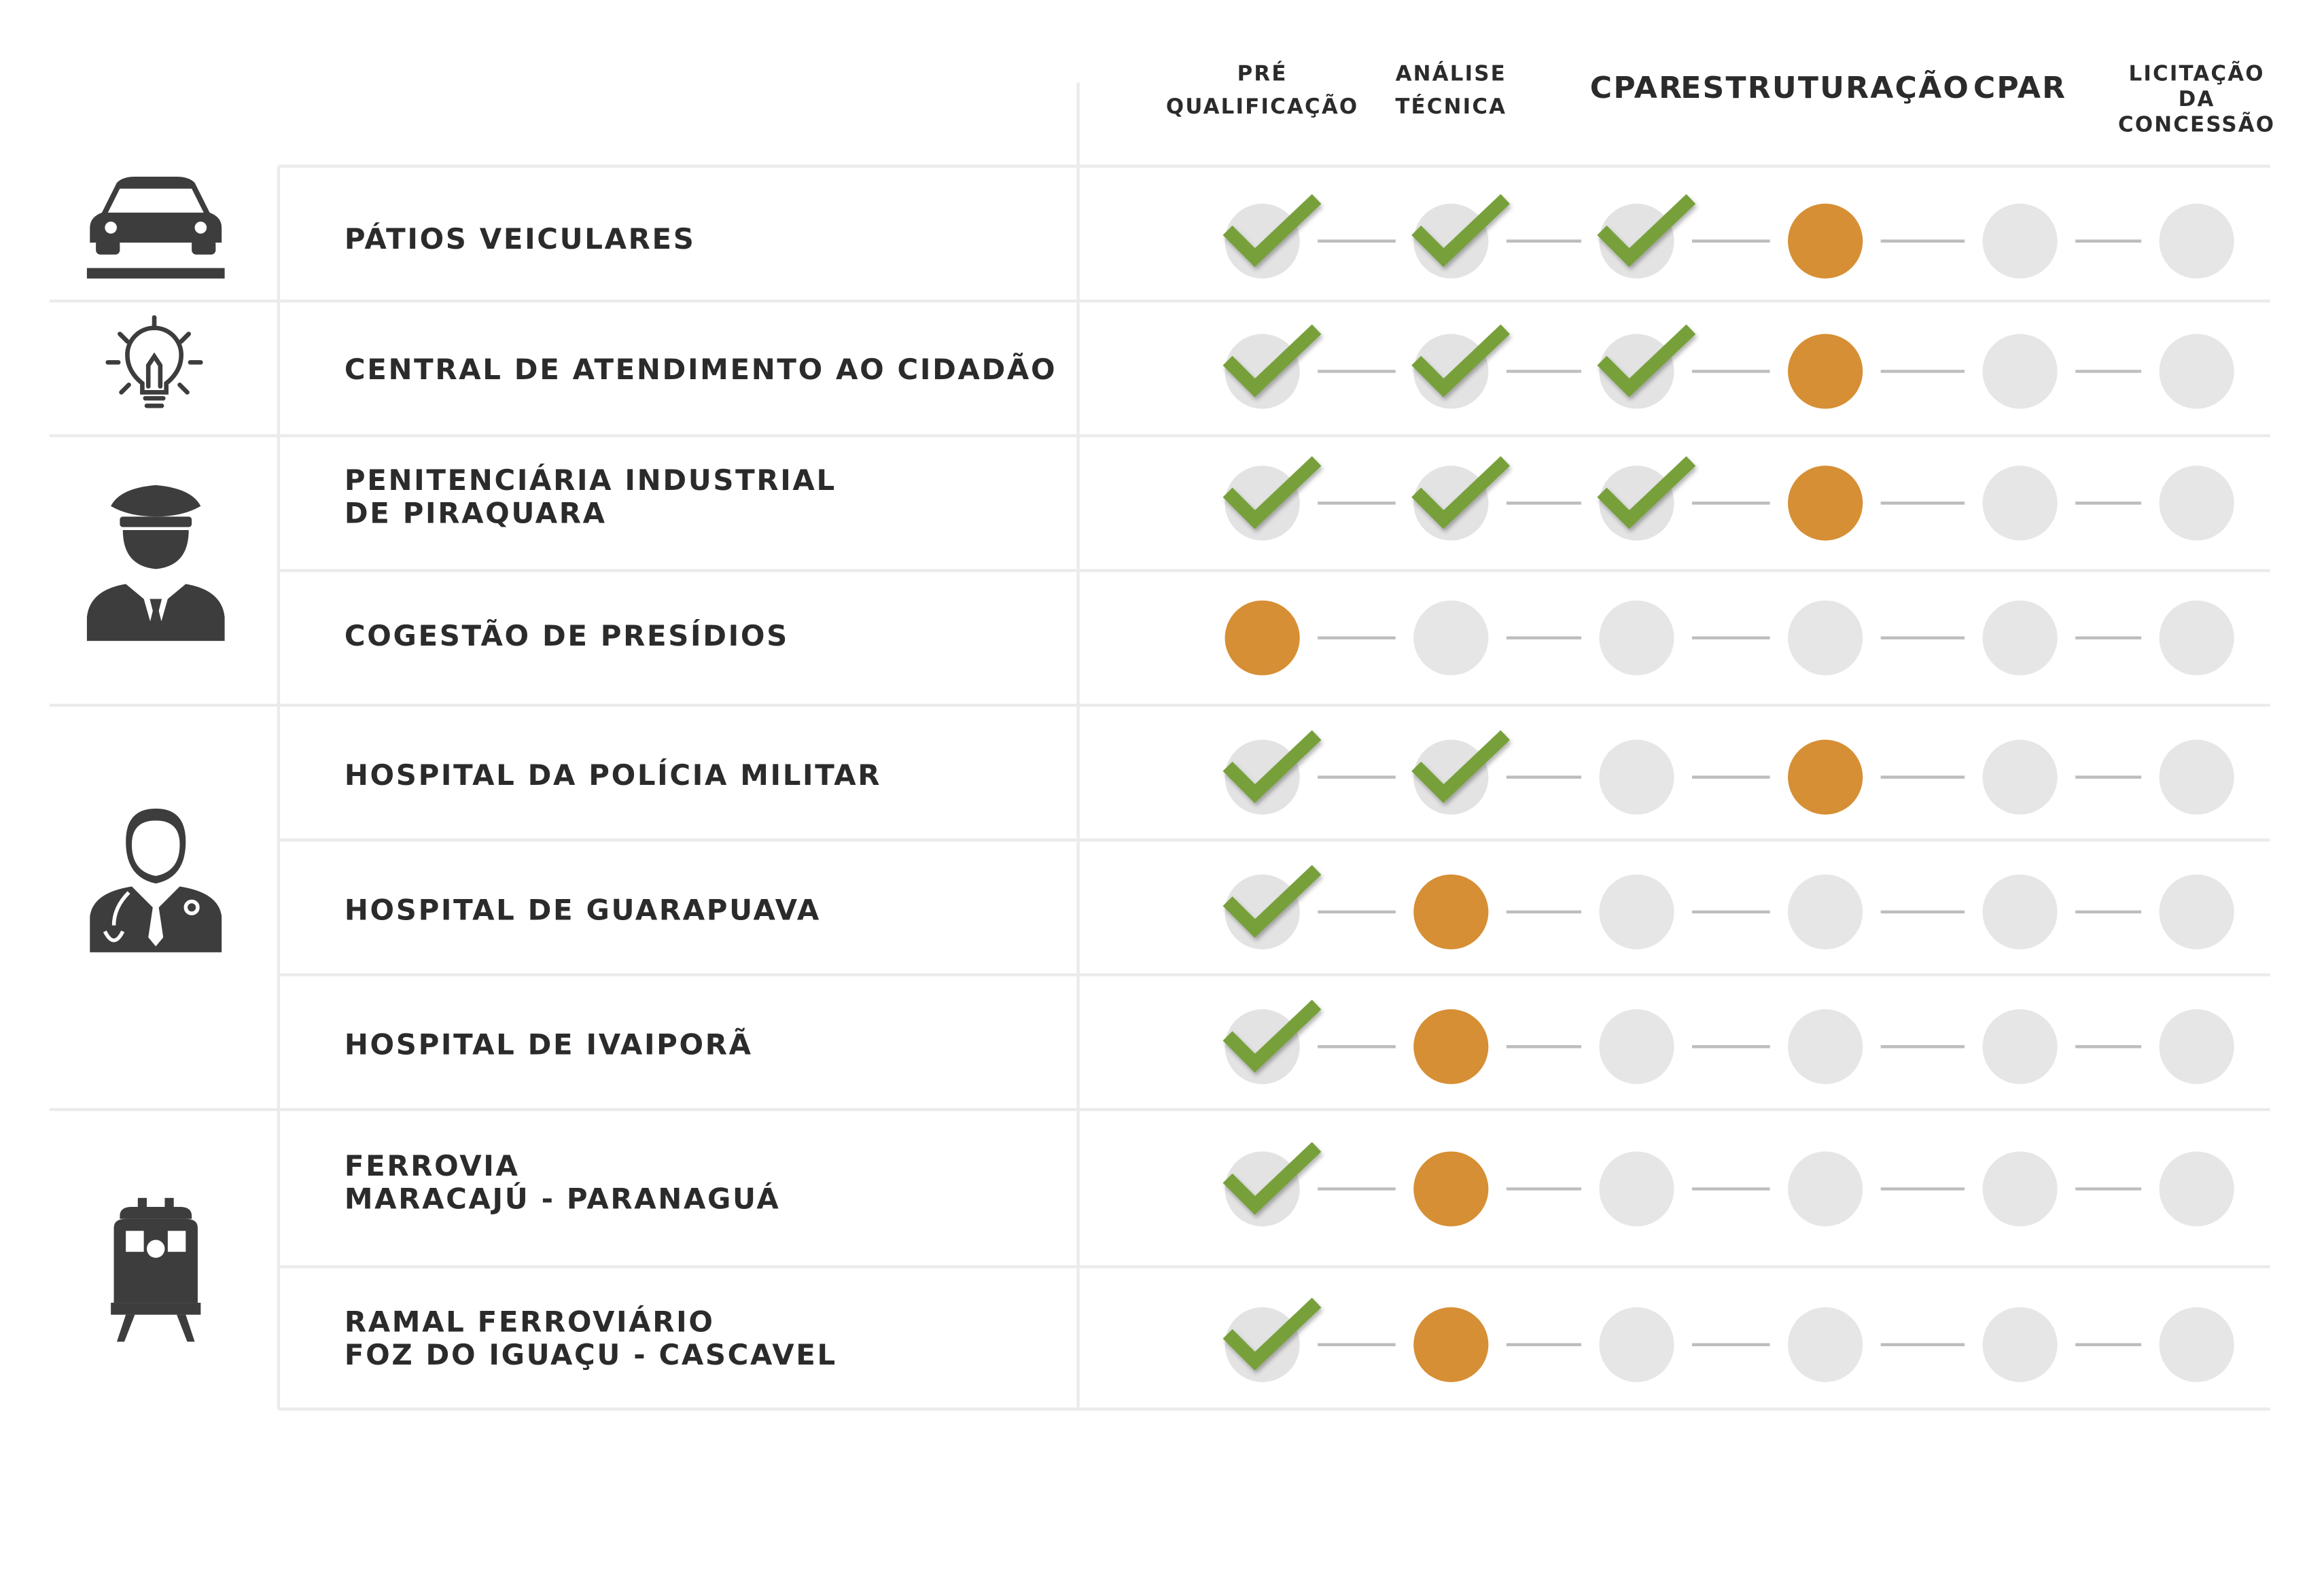 The image size is (2324, 1582). I want to click on row-label: HOSPITAL DA POLÍCIA MILITAR, so click(613, 775).